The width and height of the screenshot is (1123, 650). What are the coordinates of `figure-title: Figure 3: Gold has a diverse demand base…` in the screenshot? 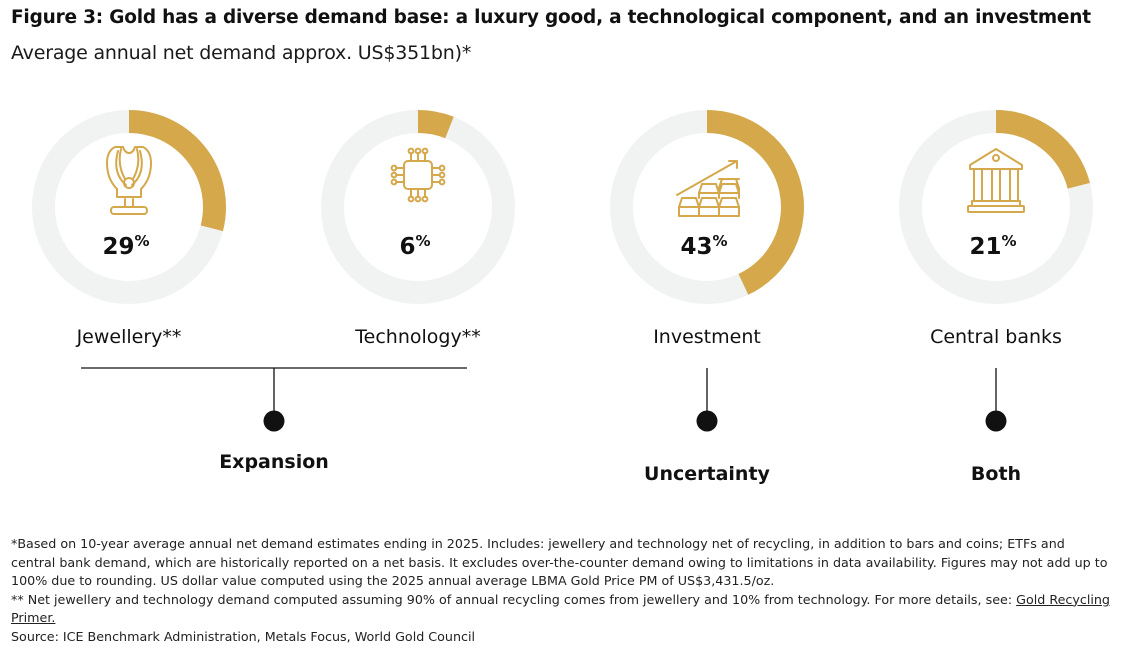 It's located at (551, 17).